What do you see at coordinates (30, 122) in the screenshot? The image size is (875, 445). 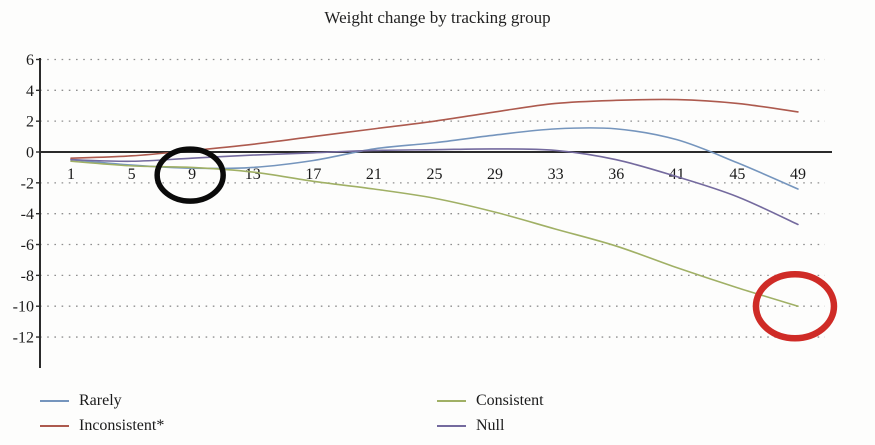 I see `y-tick-label: 2` at bounding box center [30, 122].